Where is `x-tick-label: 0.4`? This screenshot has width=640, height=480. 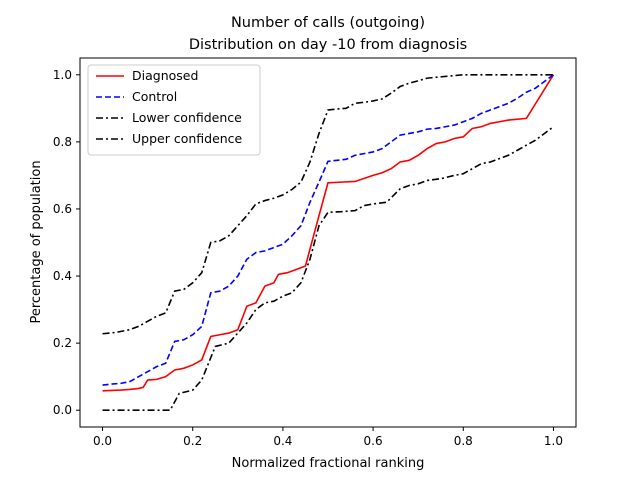 x-tick-label: 0.4 is located at coordinates (282, 441).